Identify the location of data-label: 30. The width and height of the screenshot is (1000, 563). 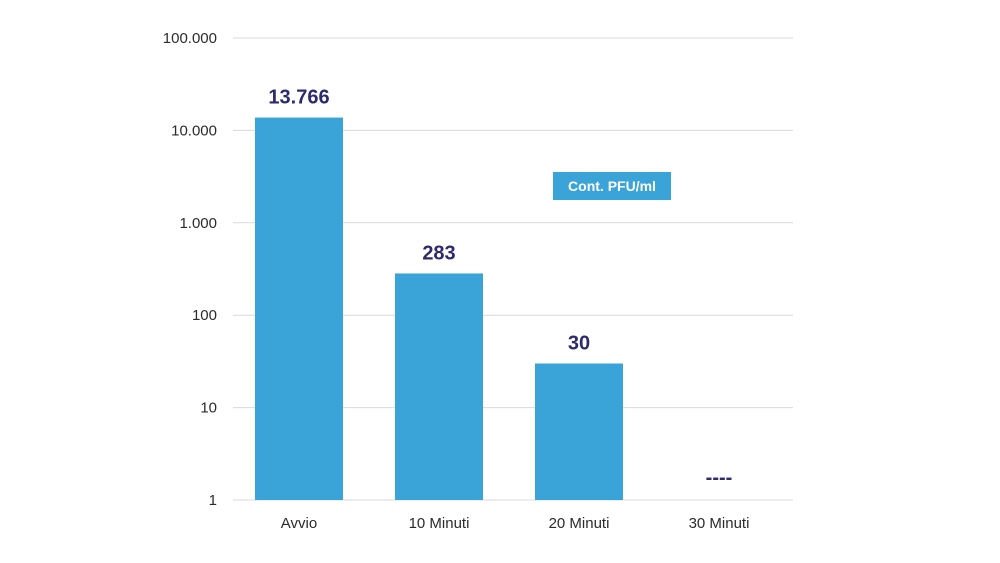
(579, 344).